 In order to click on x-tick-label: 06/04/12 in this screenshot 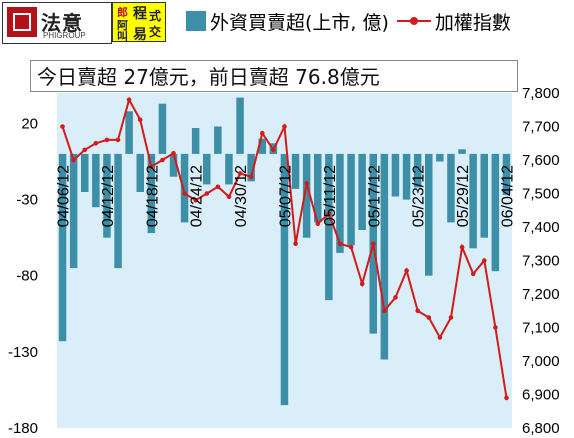, I will do `click(508, 196)`.